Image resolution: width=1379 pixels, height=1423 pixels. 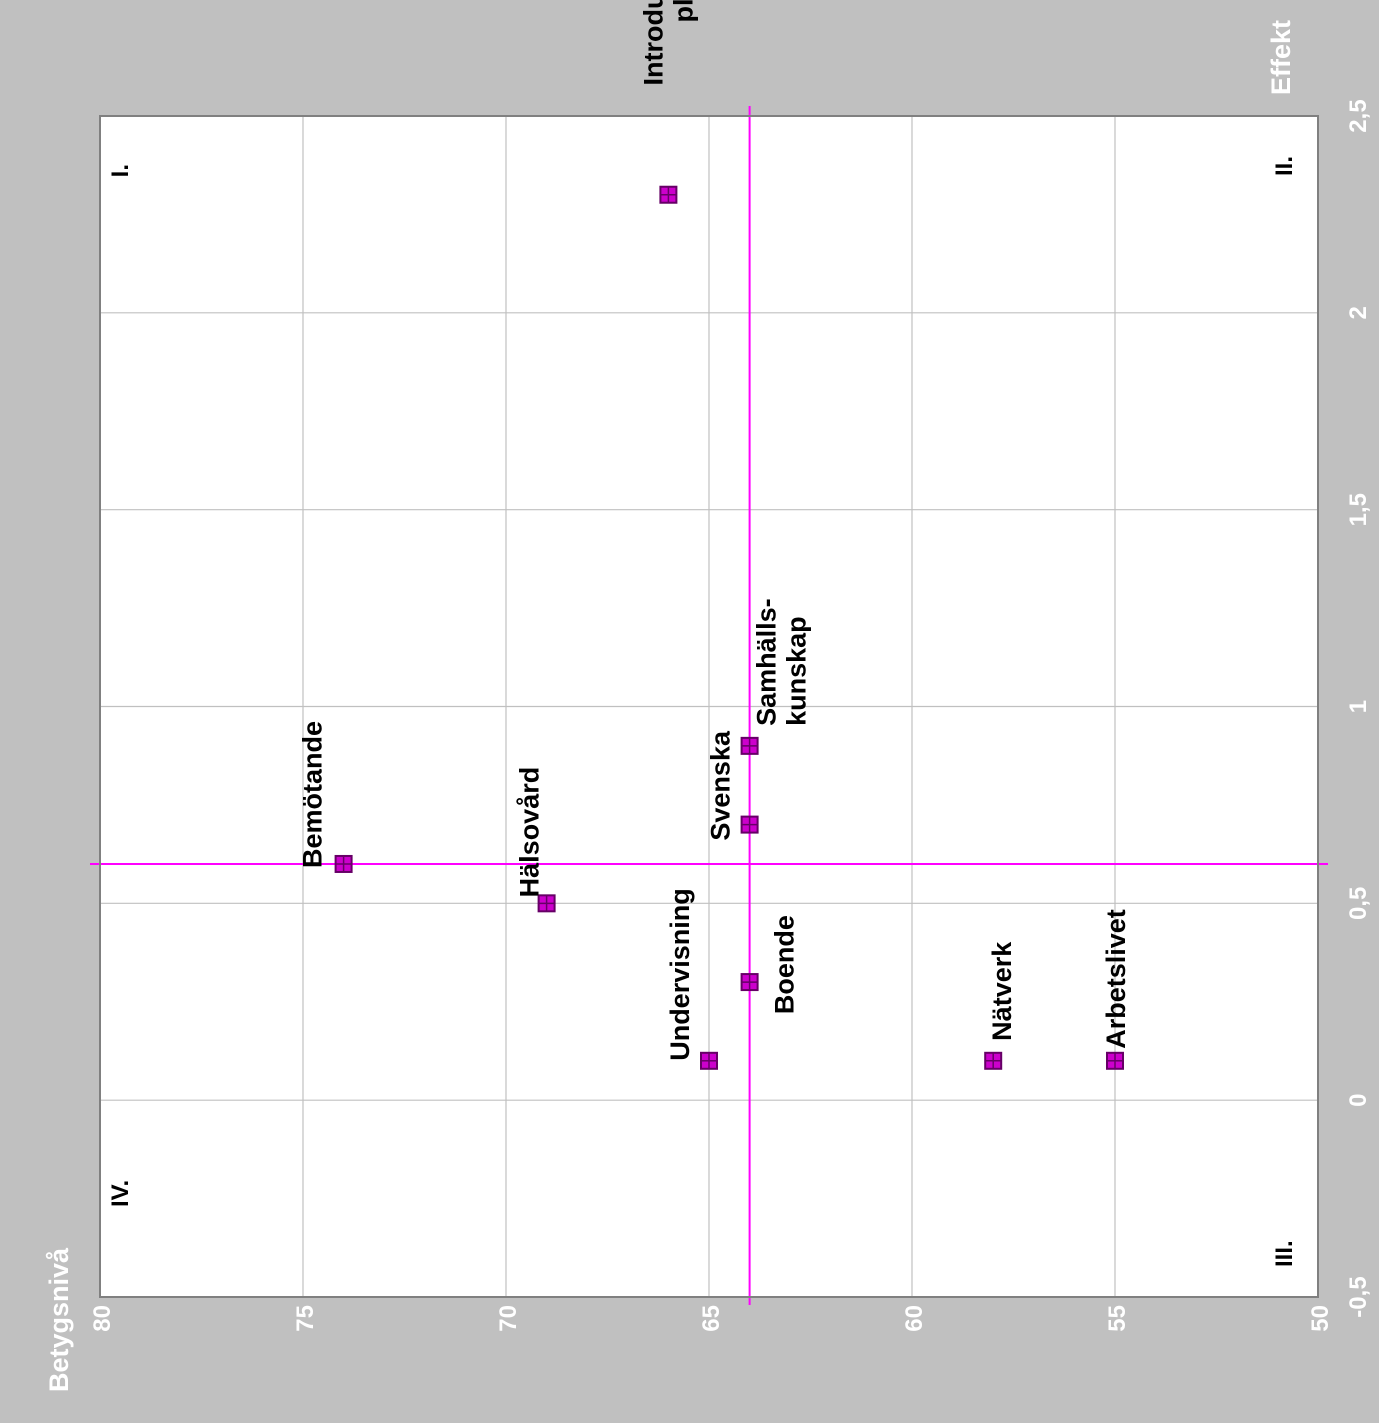 What do you see at coordinates (120, 170) in the screenshot?
I see `quadrant-label: I.` at bounding box center [120, 170].